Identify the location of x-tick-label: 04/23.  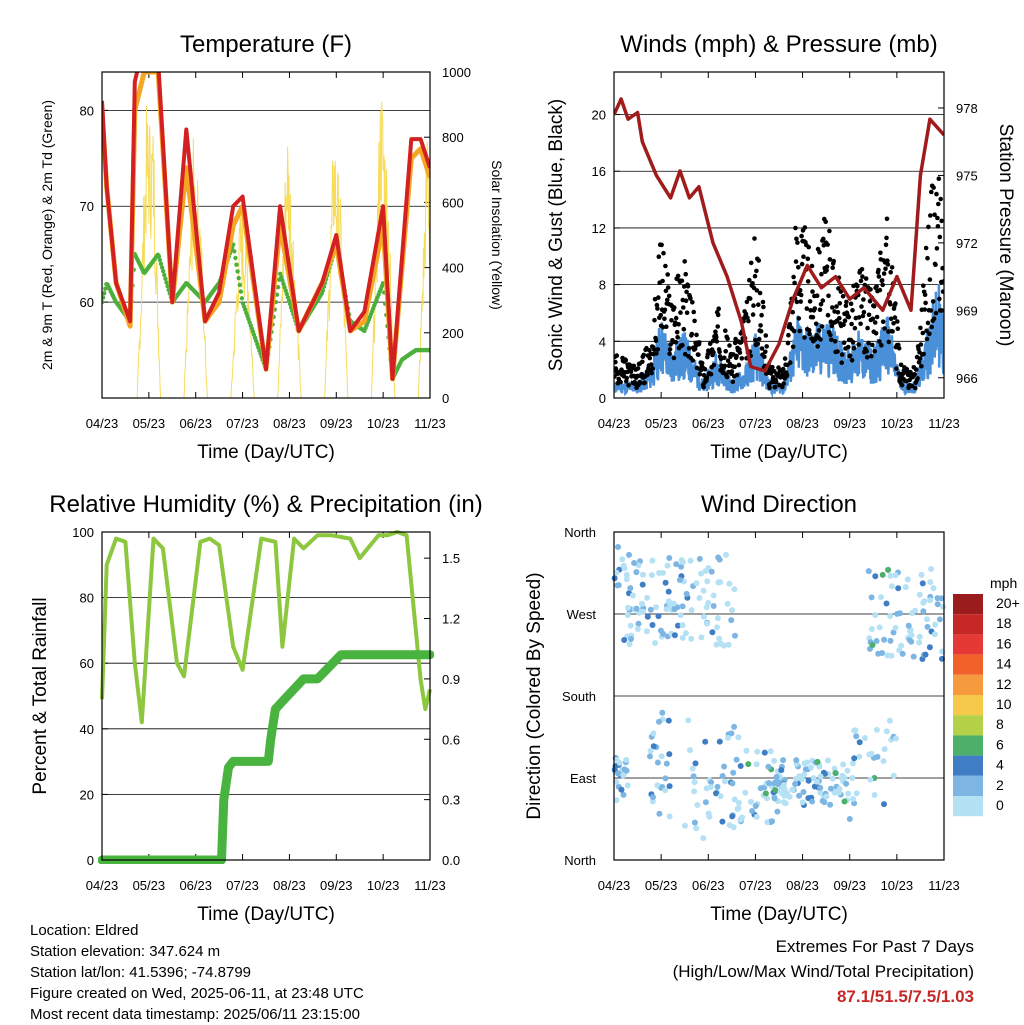
(614, 885).